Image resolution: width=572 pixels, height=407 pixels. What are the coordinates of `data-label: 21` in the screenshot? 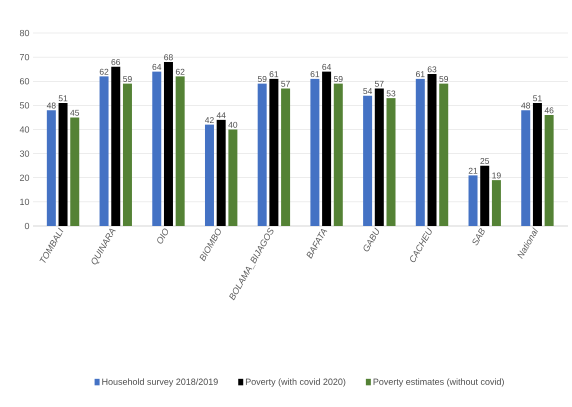 It's located at (473, 171).